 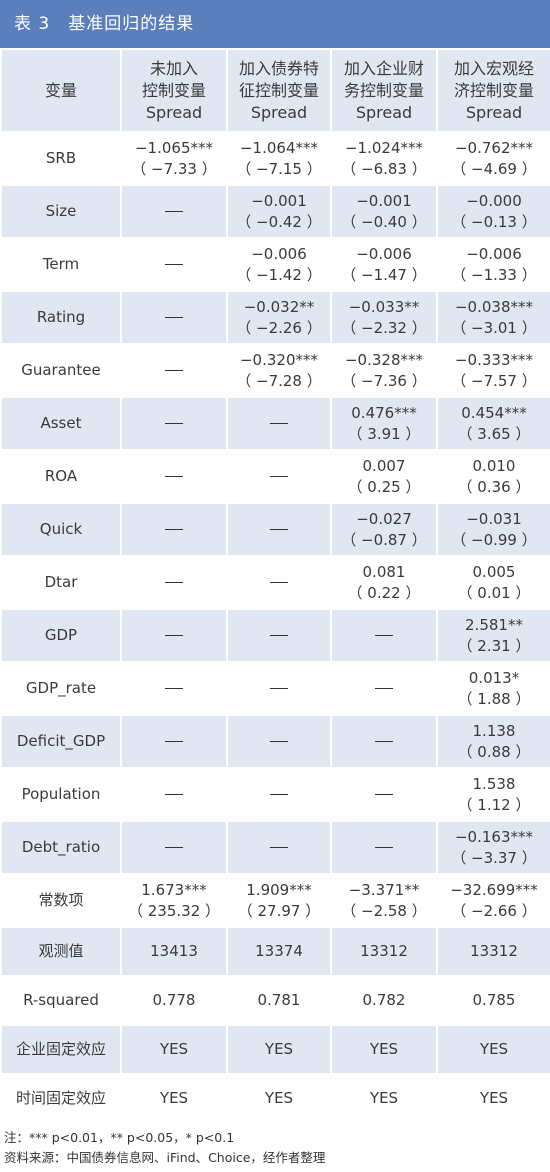 I want to click on t-statistic: （ −7.15 ）, so click(x=279, y=168).